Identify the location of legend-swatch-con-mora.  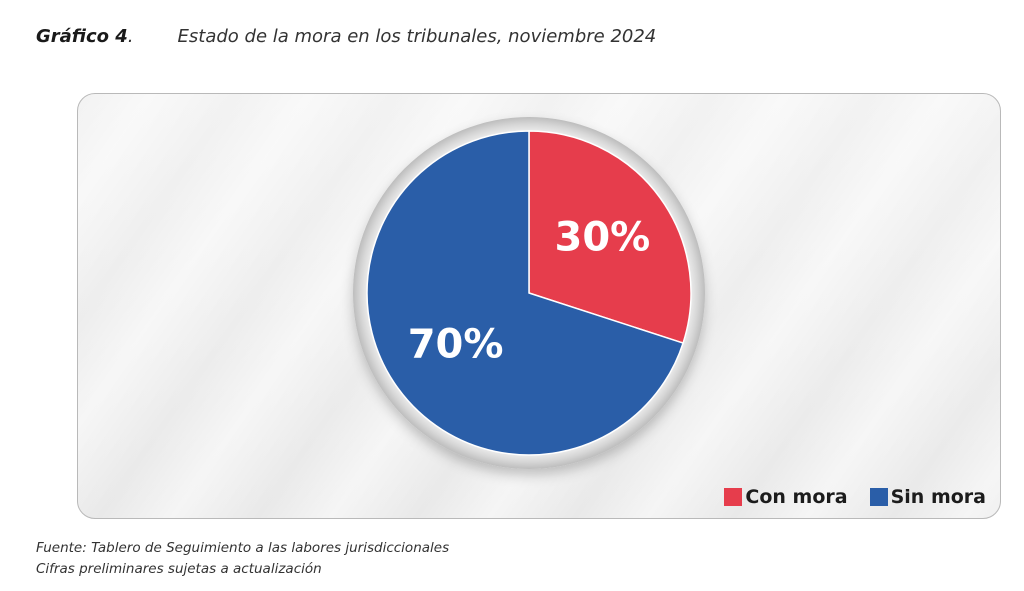
(733, 497).